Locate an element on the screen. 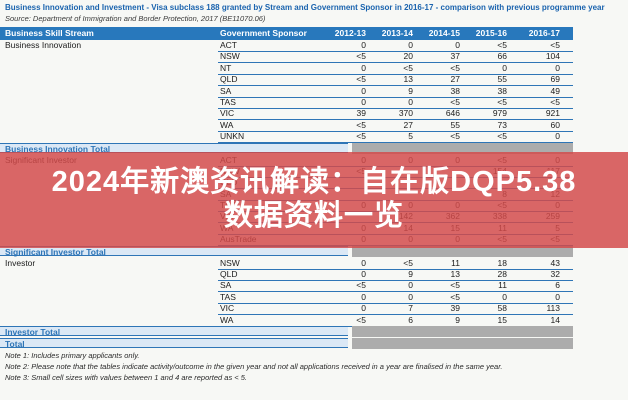 The image size is (628, 400). sponsor-cell: WA is located at coordinates (274, 126).